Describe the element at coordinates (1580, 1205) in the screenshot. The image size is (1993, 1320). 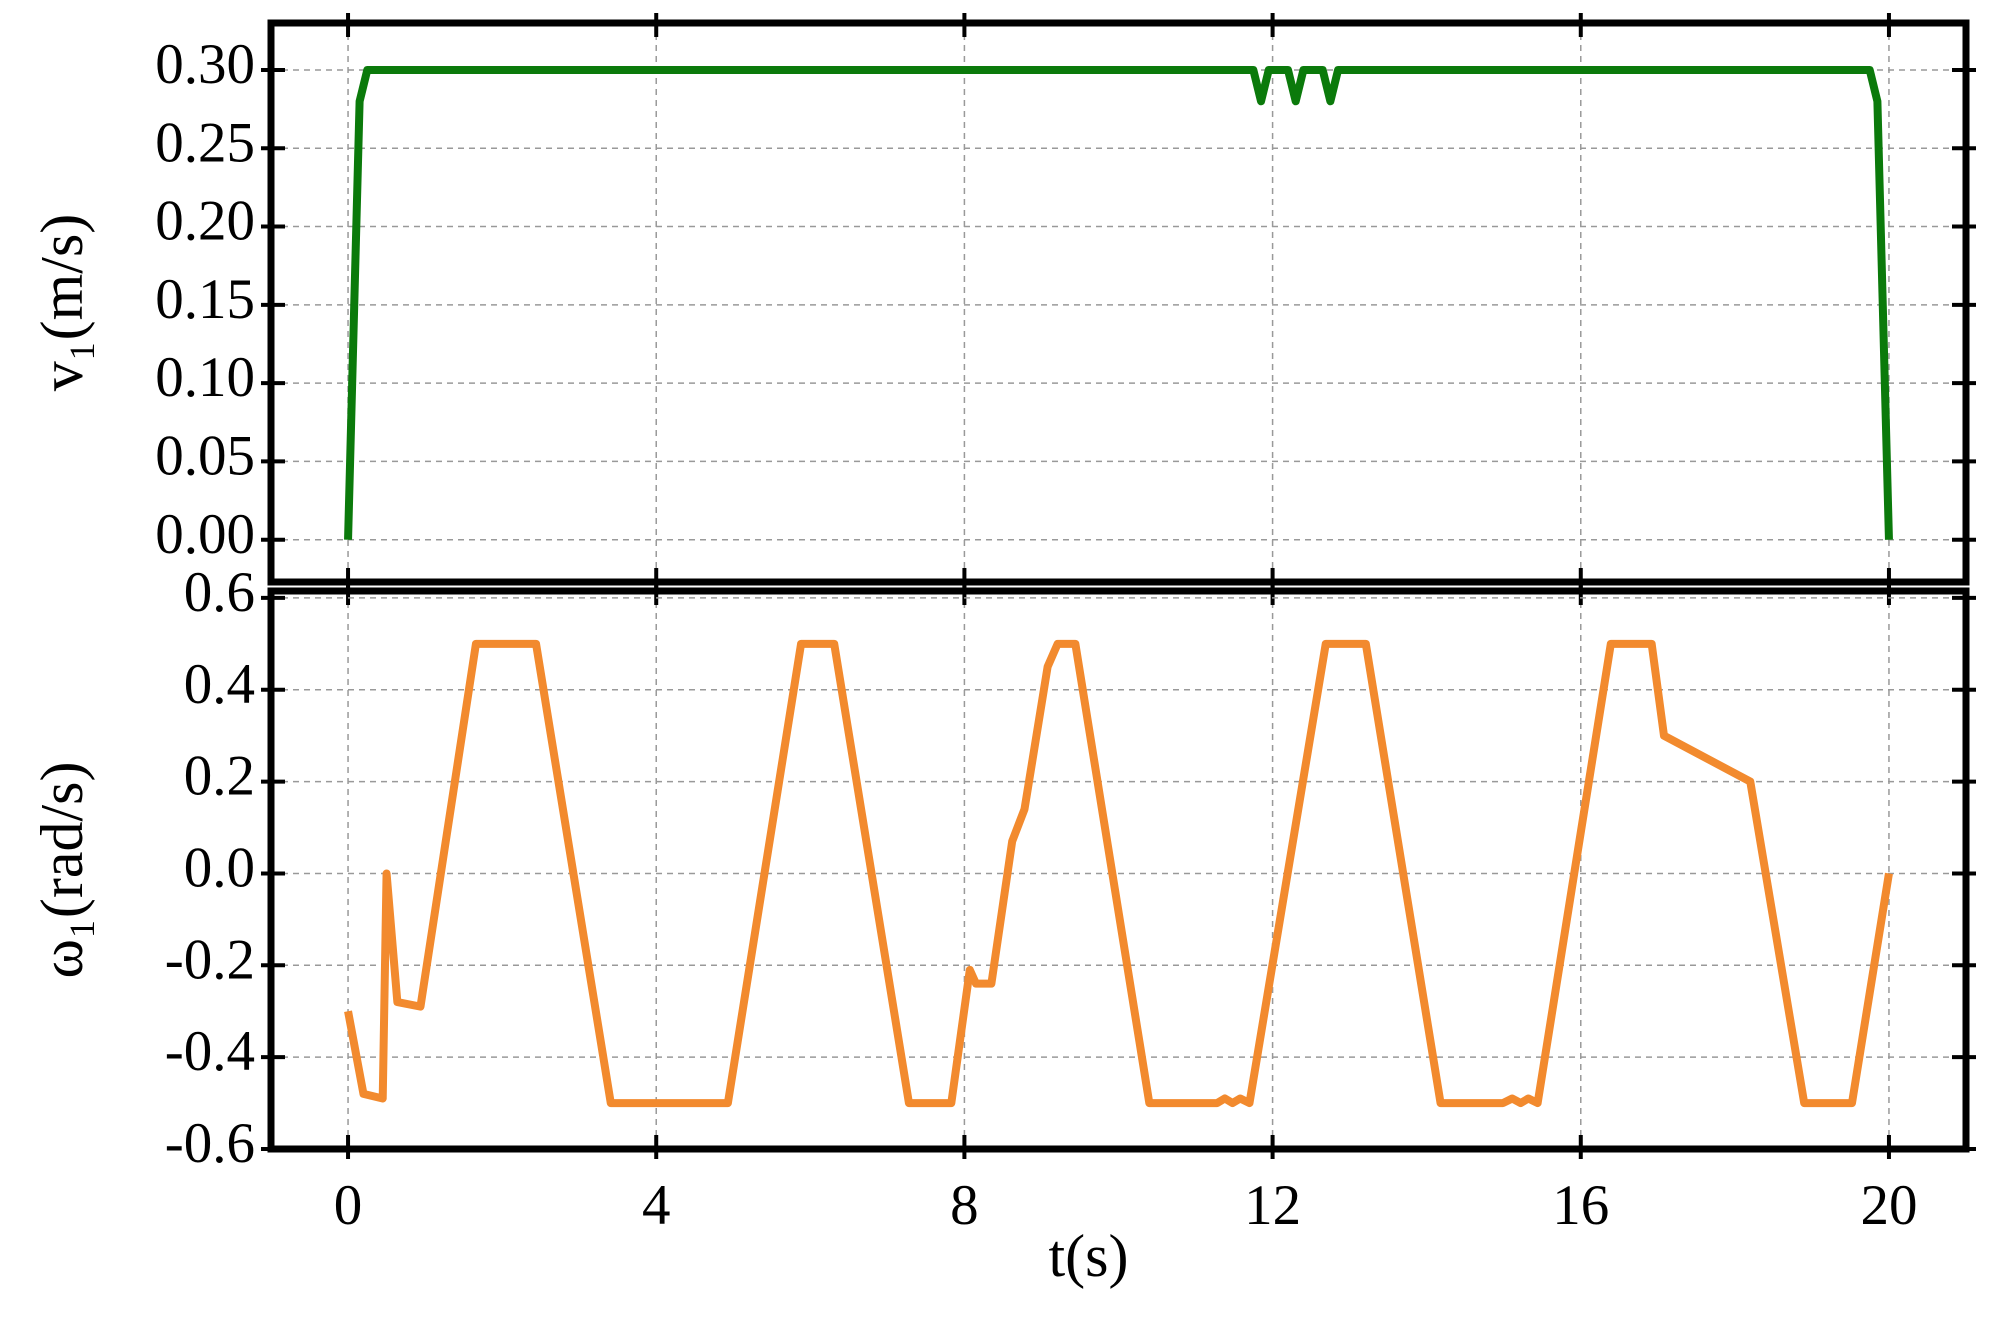
I see `x-tick-label: 16` at that location.